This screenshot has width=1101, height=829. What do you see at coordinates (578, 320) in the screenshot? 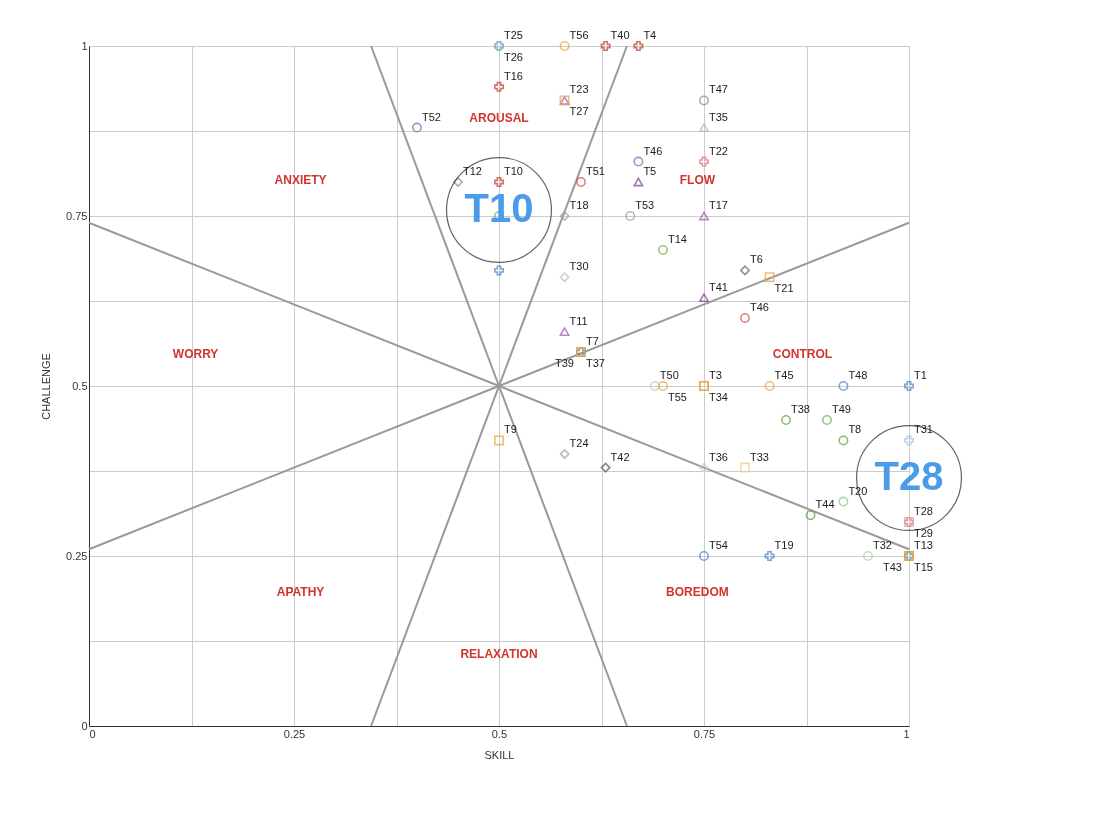
I see `series-label: T11` at bounding box center [578, 320].